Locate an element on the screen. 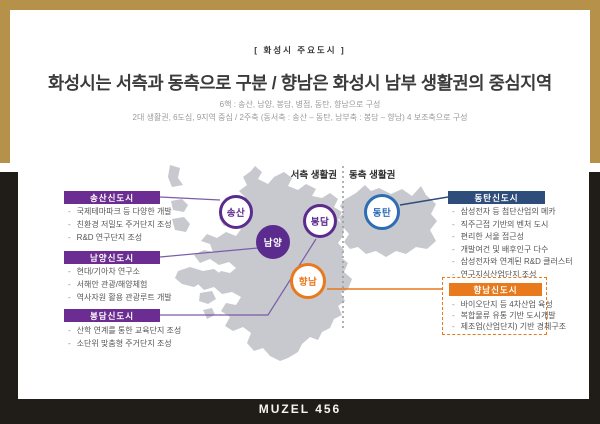  panel-items-bongdam: 산학 연계를 통한 교육단지 조성 소단위 맞춤형 주거단지 조성 is located at coordinates (125, 337).